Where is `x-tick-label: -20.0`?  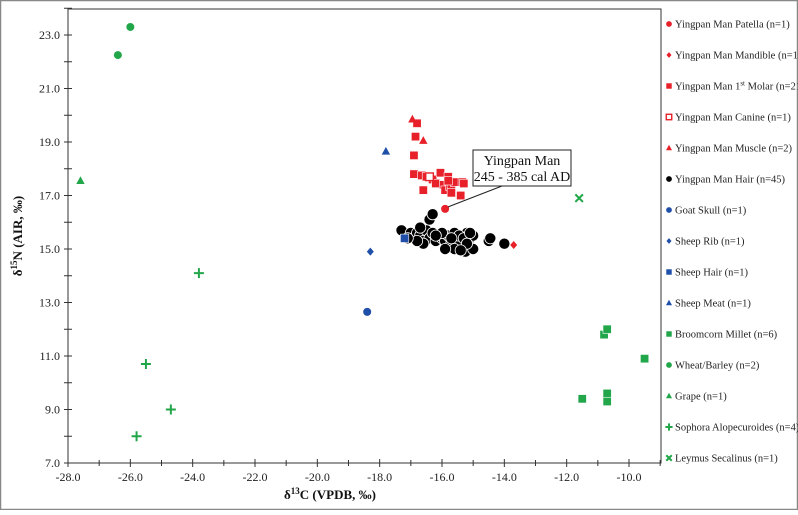 x-tick-label: -20.0 is located at coordinates (317, 477).